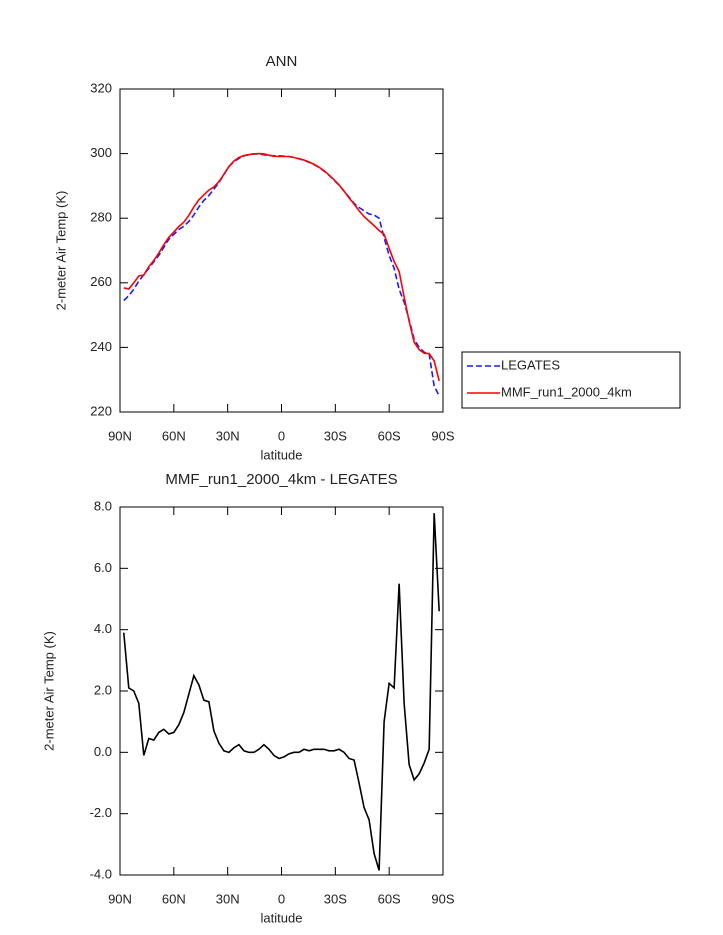 The image size is (723, 935). Describe the element at coordinates (103, 567) in the screenshot. I see `y-tick-label: 6.0` at that location.